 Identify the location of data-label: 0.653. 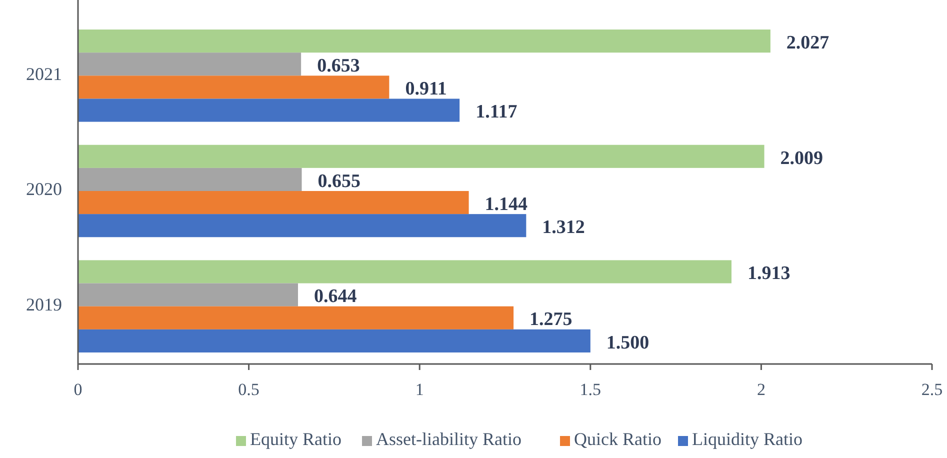
(338, 65).